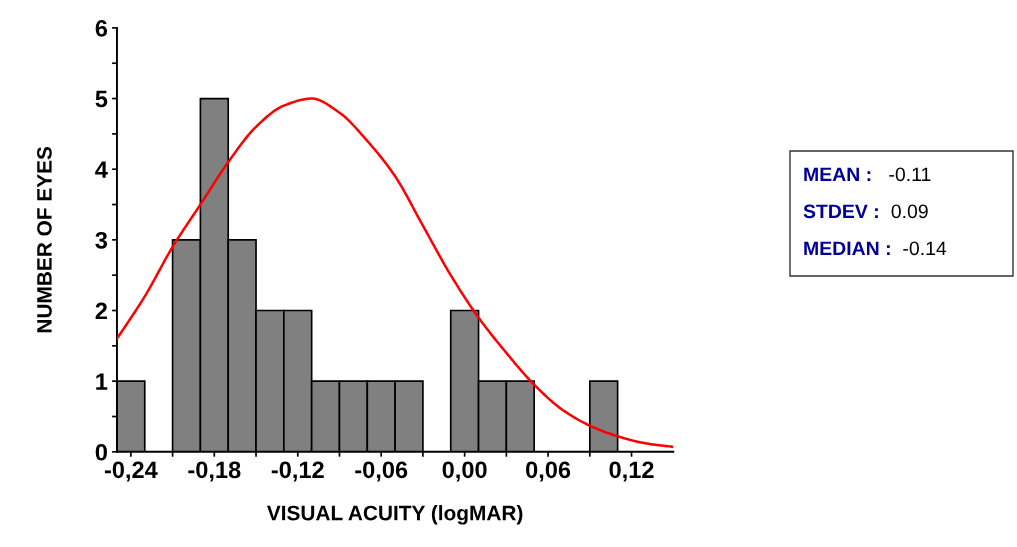 The height and width of the screenshot is (547, 1017). What do you see at coordinates (631, 471) in the screenshot?
I see `x-tick-label: 0,12` at bounding box center [631, 471].